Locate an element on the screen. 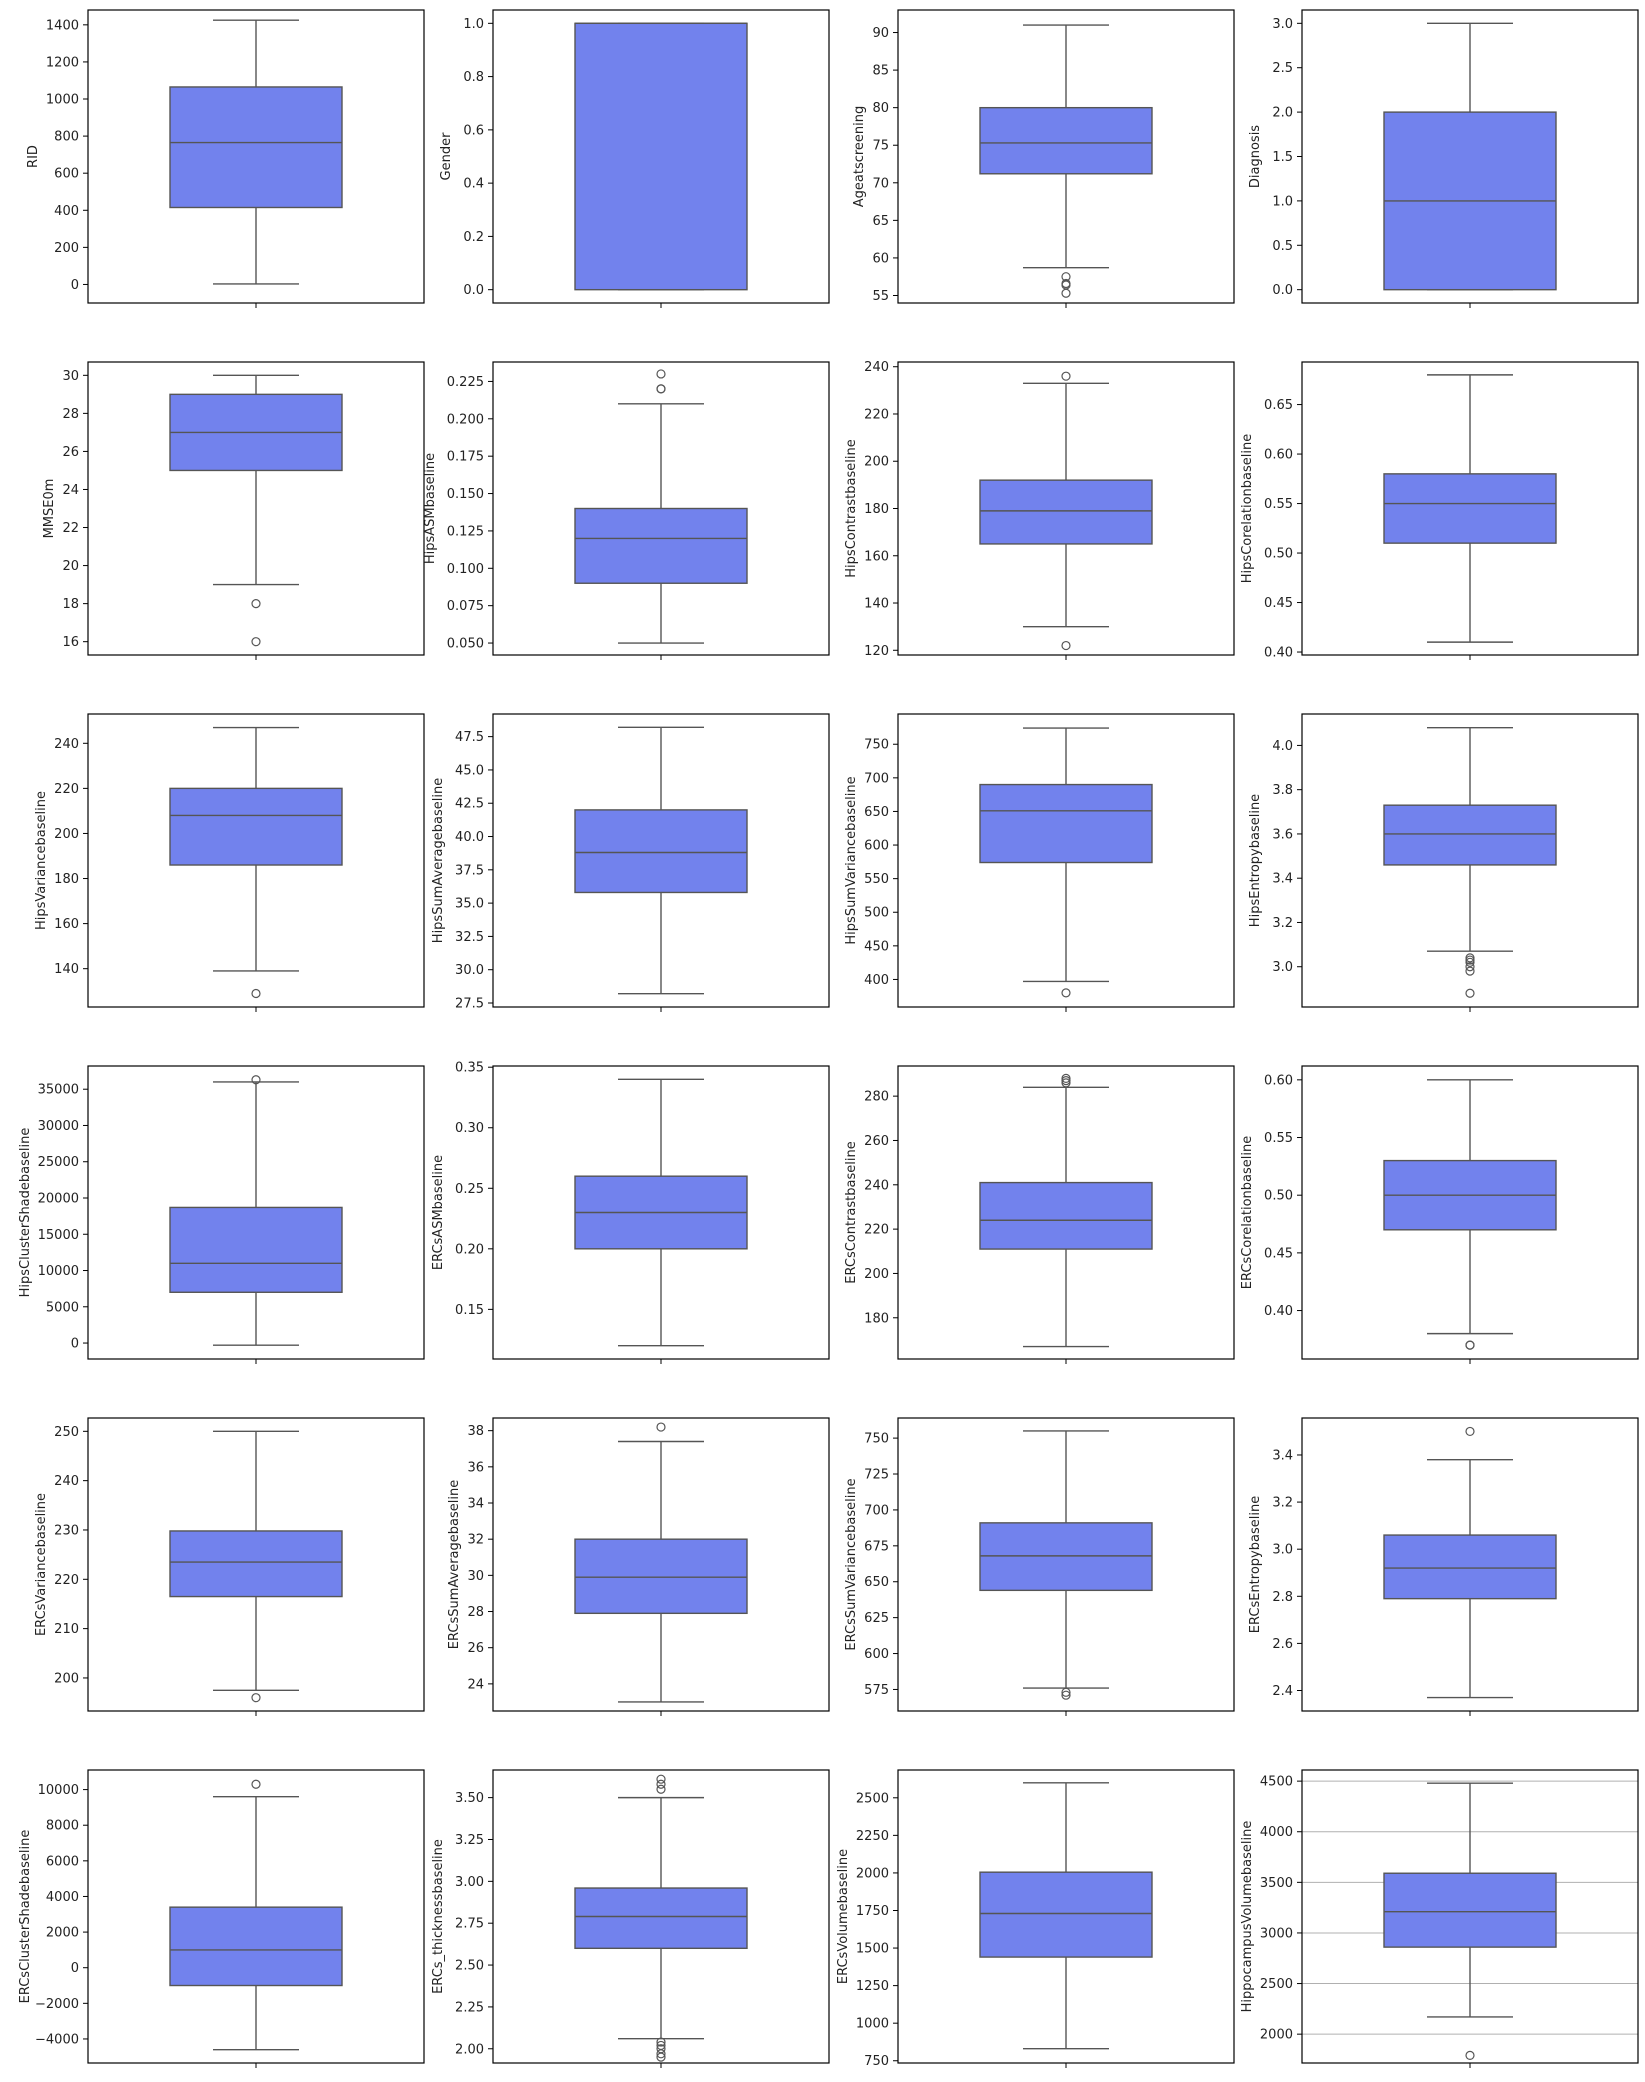 The width and height of the screenshot is (1645, 2082). y-tick-label: 1200 is located at coordinates (62, 62).